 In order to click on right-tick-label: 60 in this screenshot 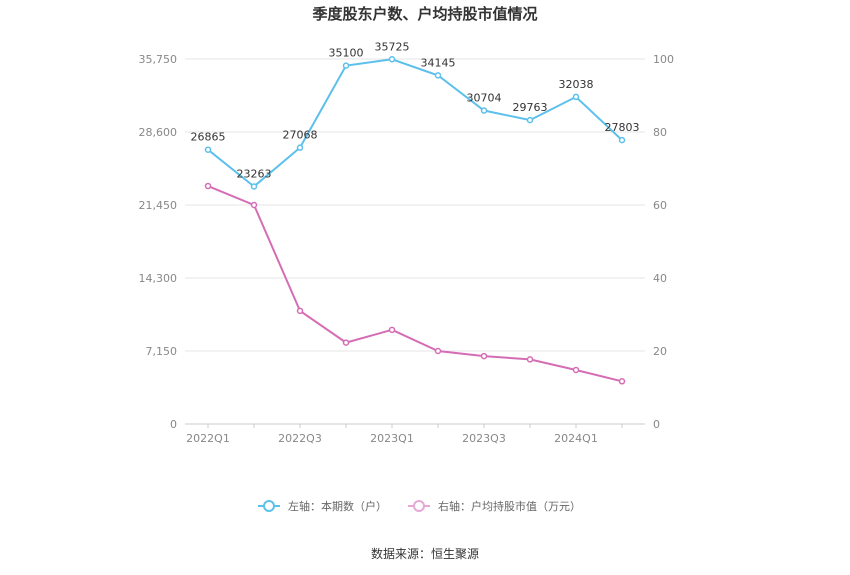, I will do `click(660, 205)`.